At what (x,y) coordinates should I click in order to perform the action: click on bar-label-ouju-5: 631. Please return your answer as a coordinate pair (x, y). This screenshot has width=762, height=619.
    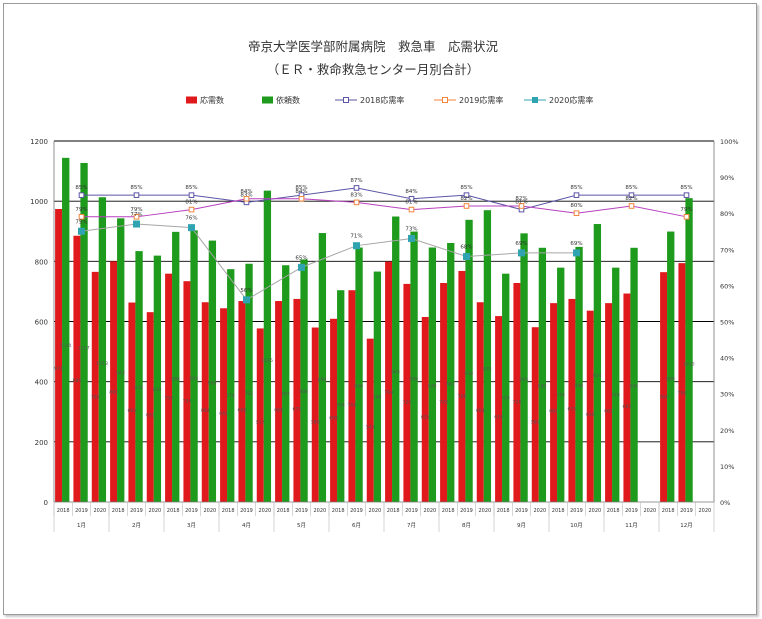
    Looking at the image, I should click on (150, 416).